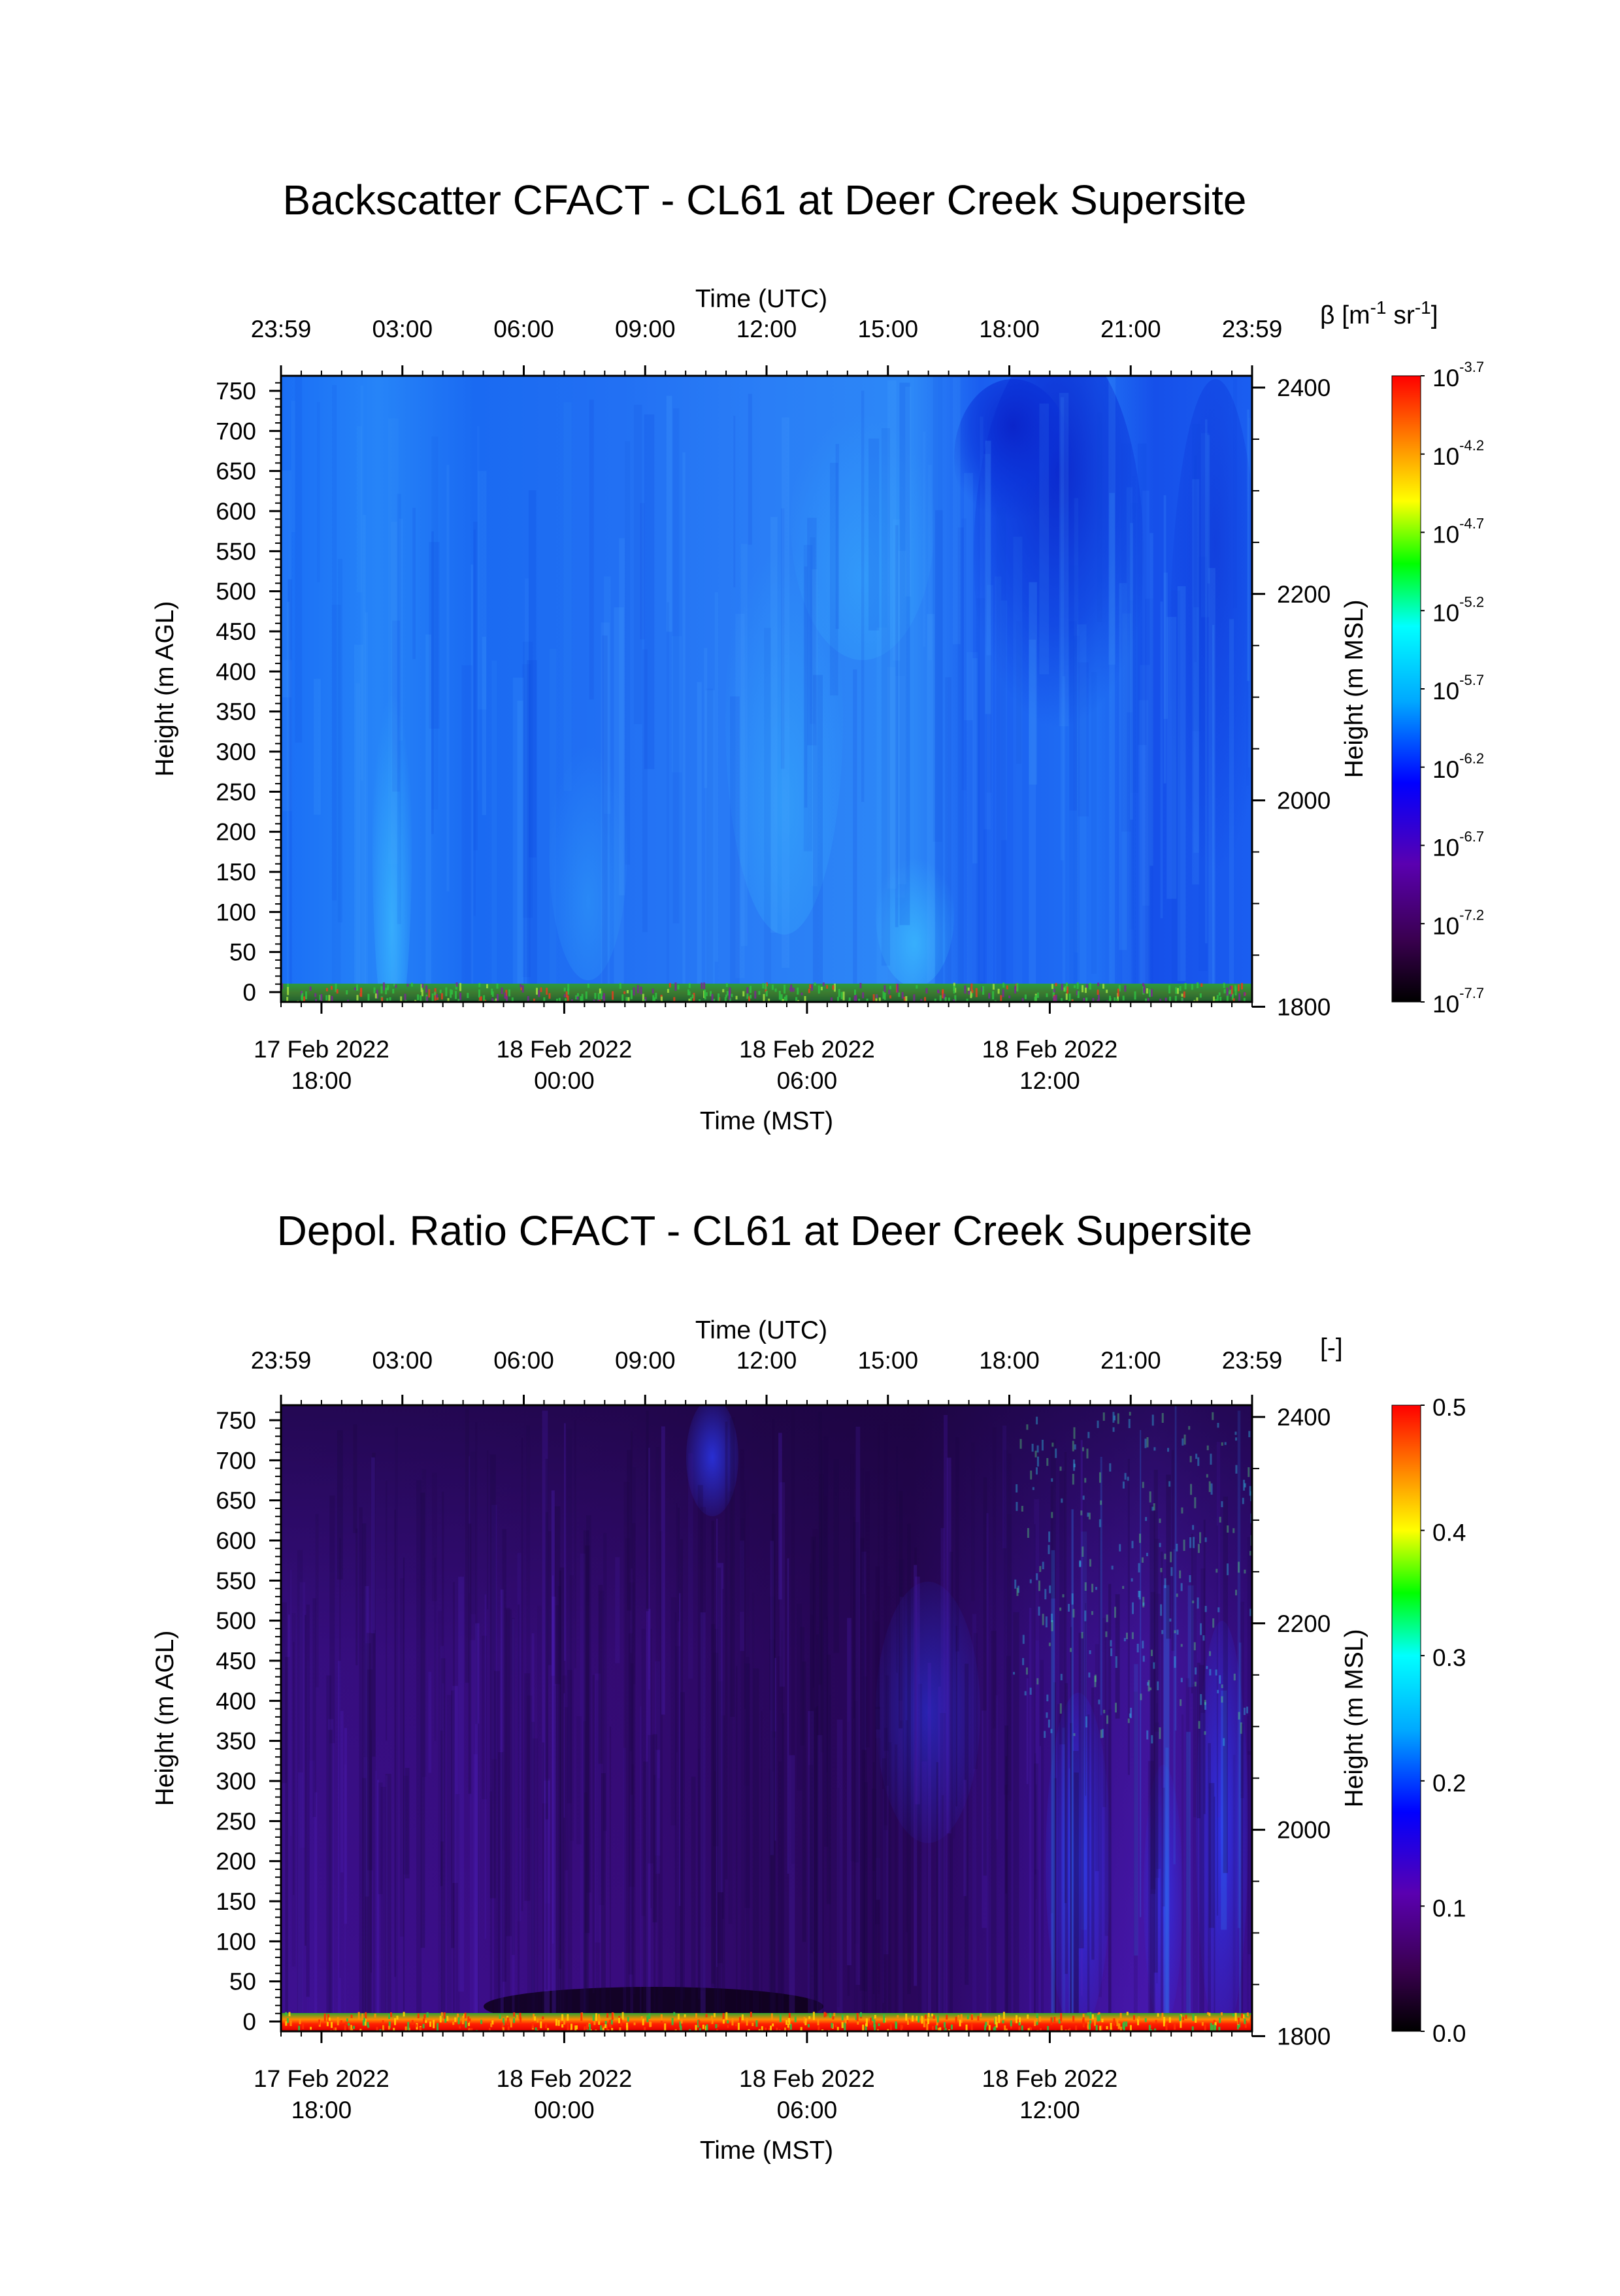  What do you see at coordinates (1304, 387) in the screenshot?
I see `right-tick-label: 2400` at bounding box center [1304, 387].